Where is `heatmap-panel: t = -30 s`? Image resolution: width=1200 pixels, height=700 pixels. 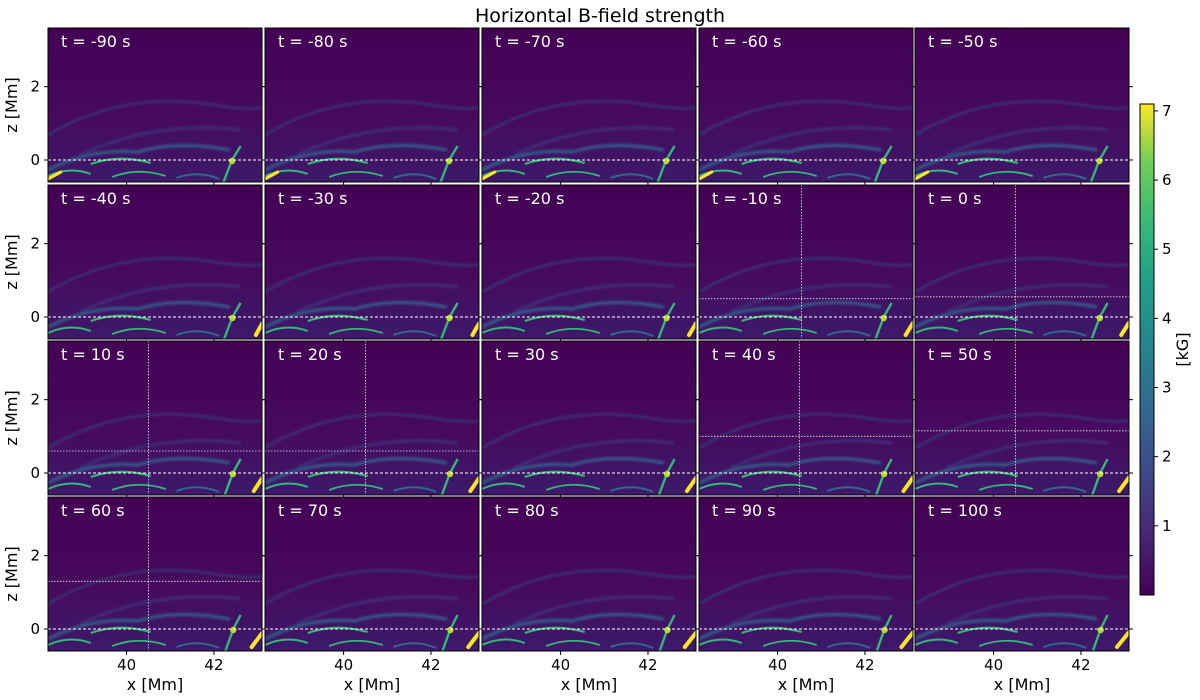
heatmap-panel: t = -30 s is located at coordinates (372, 263).